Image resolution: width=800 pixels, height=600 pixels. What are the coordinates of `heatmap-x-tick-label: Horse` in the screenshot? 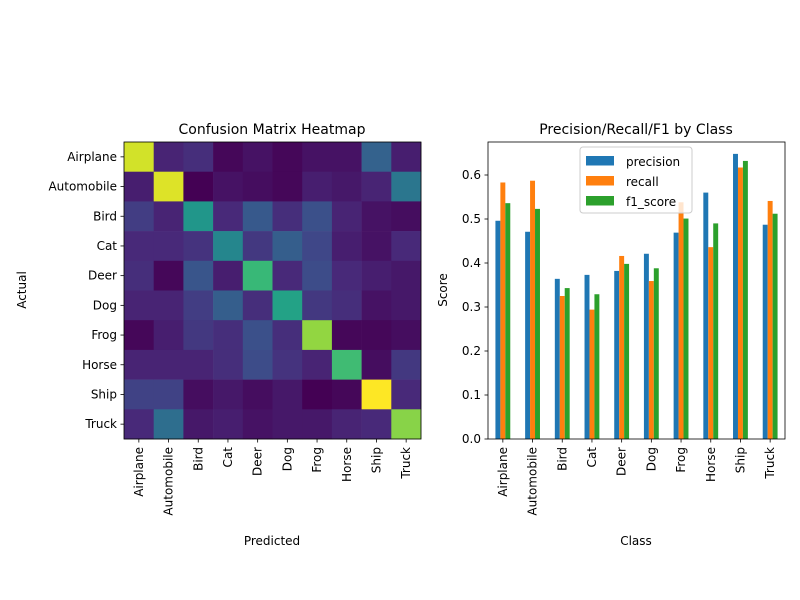 It's located at (347, 464).